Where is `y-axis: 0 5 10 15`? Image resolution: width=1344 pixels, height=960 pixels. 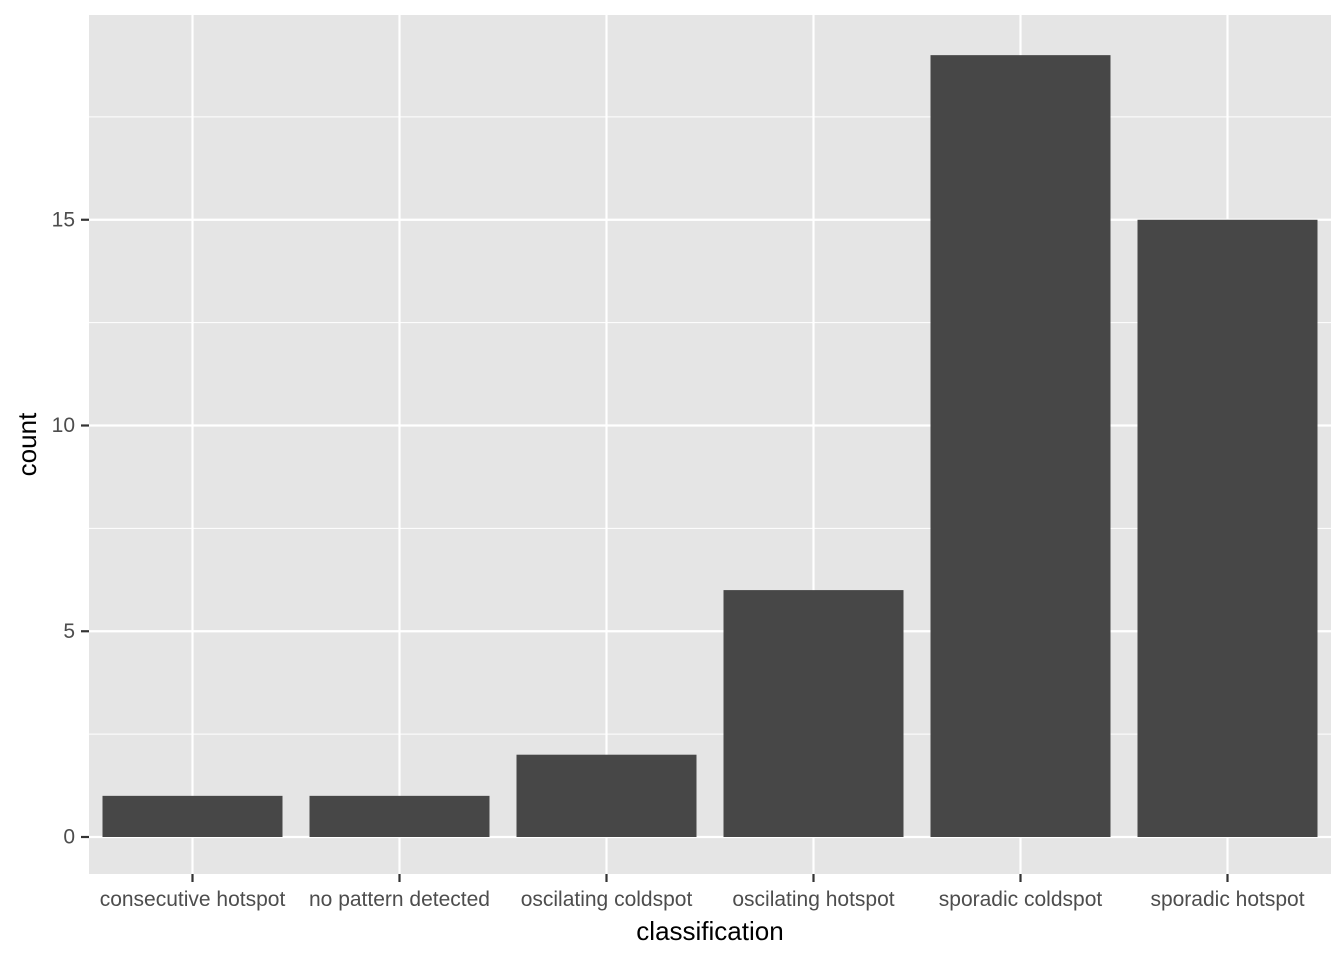 y-axis: 0 5 10 15 is located at coordinates (70, 528).